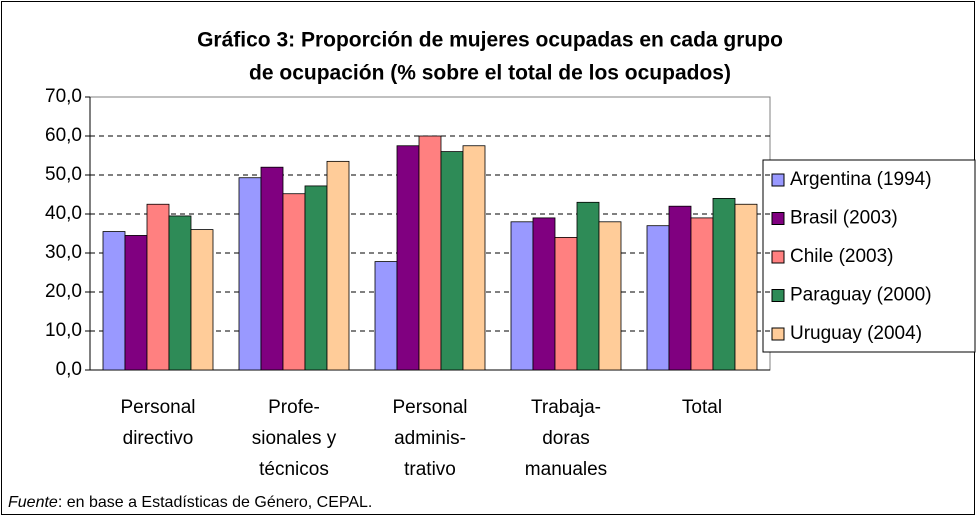 The image size is (977, 517). Describe the element at coordinates (856, 333) in the screenshot. I see `legend-label: Uruguay (2004)` at that location.